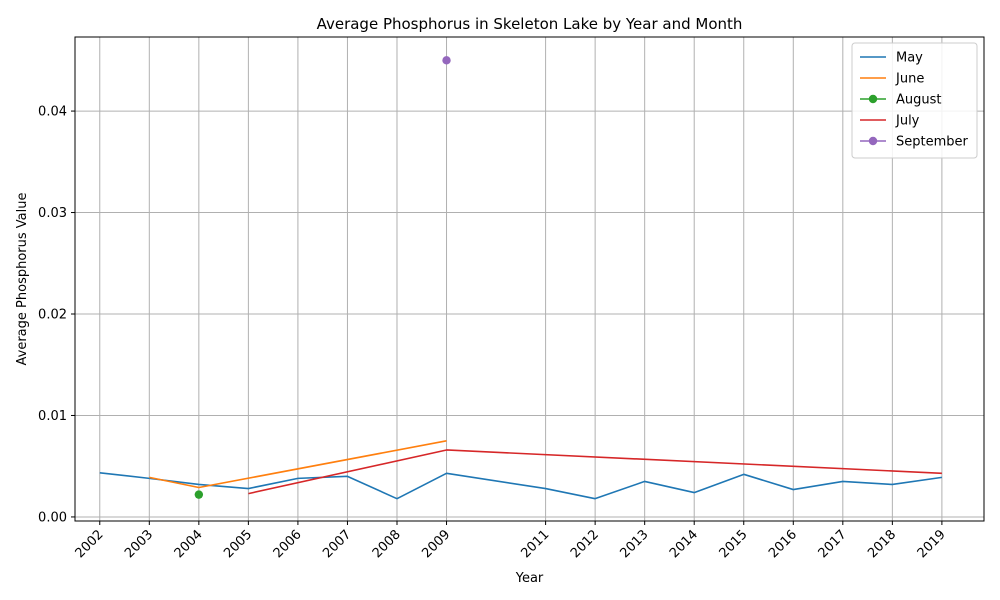 This screenshot has width=1000, height=600. What do you see at coordinates (52, 517) in the screenshot?
I see `y-tick-label: 0.00` at bounding box center [52, 517].